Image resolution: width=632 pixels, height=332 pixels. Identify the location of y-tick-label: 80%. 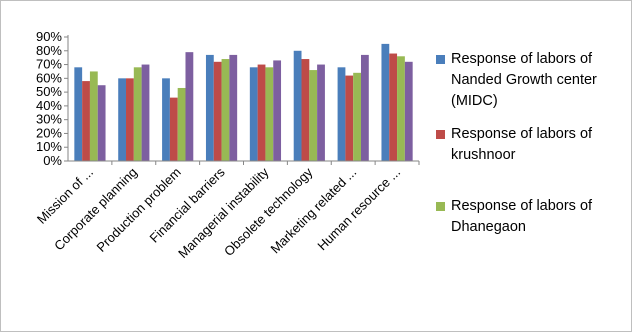
(49, 50).